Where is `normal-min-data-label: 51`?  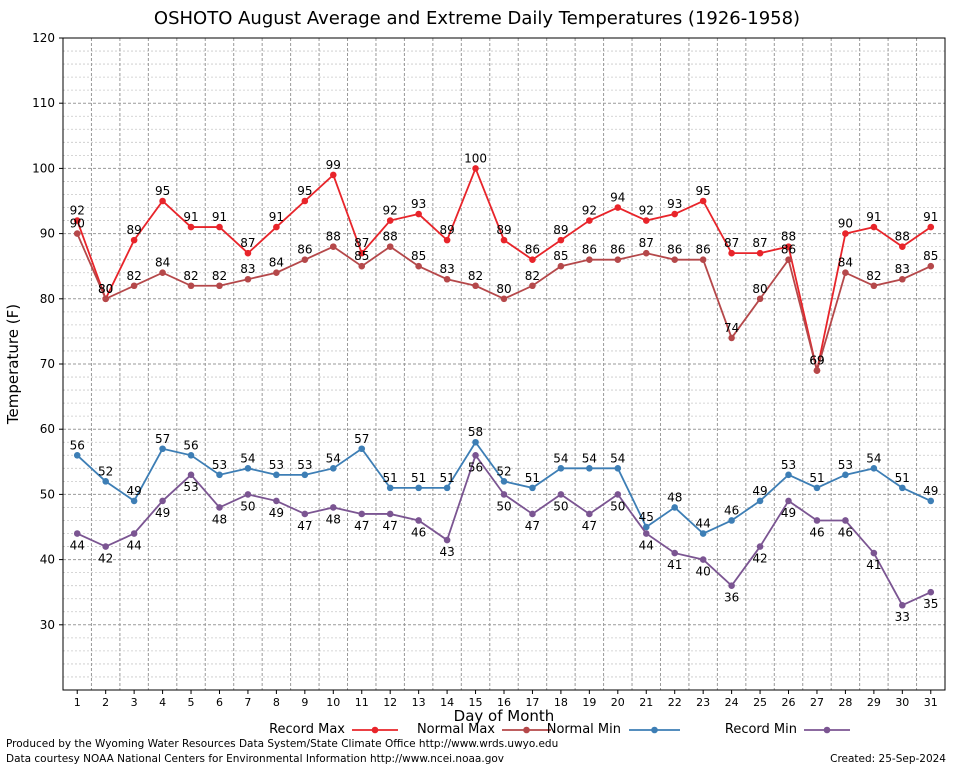 normal-min-data-label: 51 is located at coordinates (418, 478).